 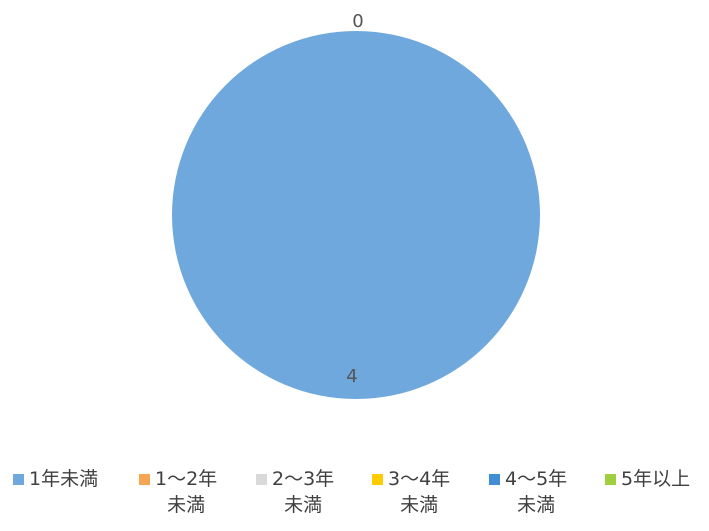 I want to click on legend-label-0-line1: 1年未満, so click(x=64, y=479).